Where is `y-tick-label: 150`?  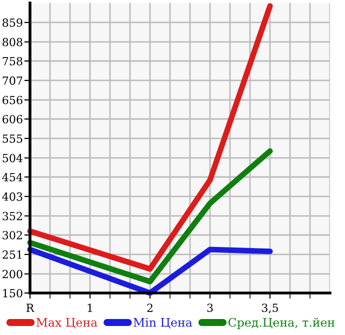 y-tick-label: 150 is located at coordinates (12, 293).